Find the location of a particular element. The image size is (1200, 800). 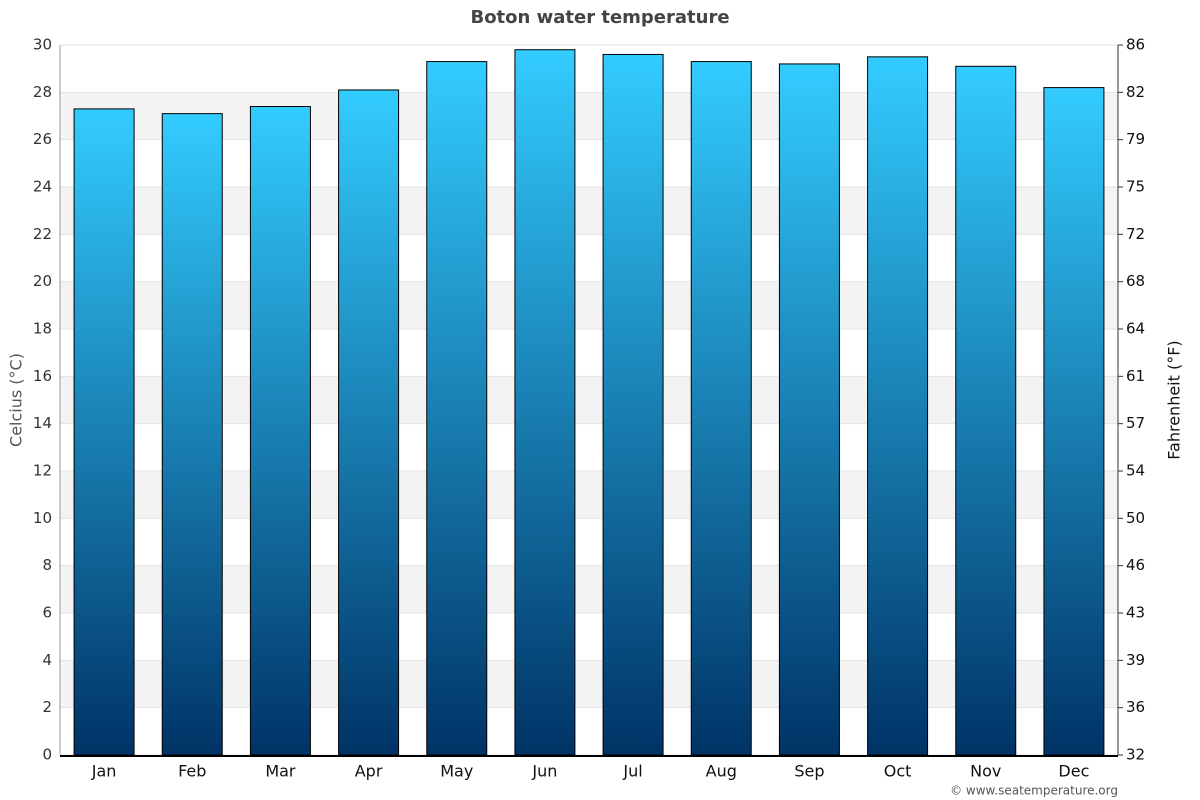

y-tick-label: 18 is located at coordinates (42, 329).